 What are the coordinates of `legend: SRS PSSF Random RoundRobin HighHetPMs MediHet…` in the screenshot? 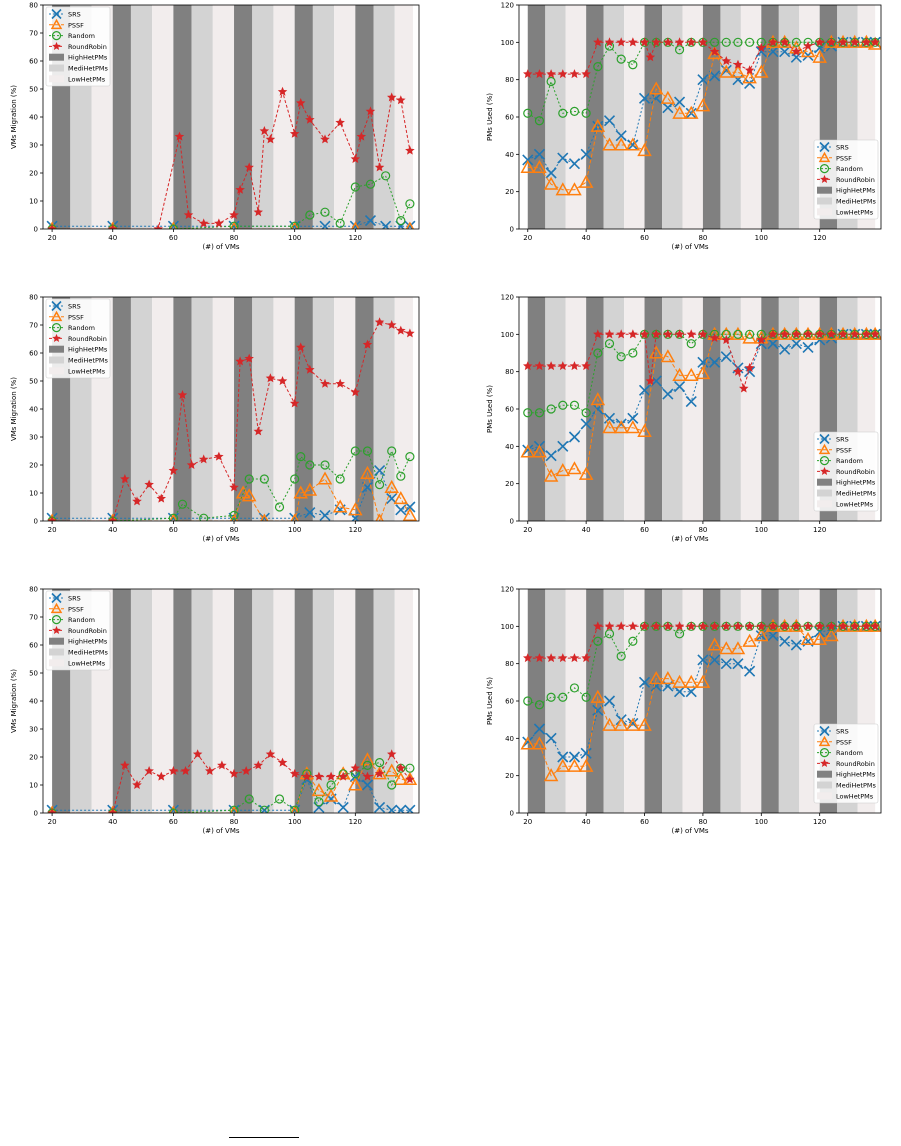 It's located at (78, 630).